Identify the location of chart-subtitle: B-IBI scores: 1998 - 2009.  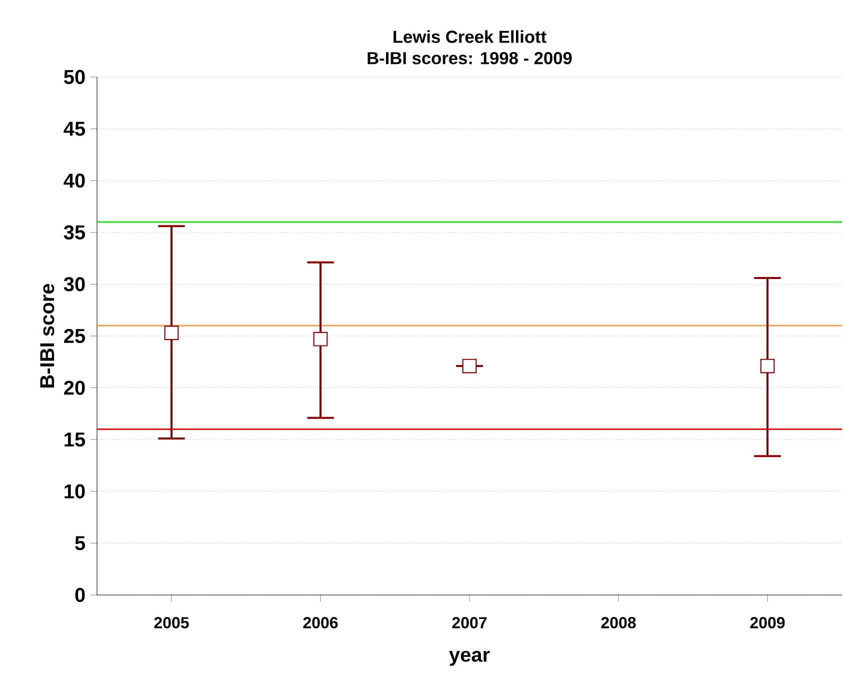
(470, 58).